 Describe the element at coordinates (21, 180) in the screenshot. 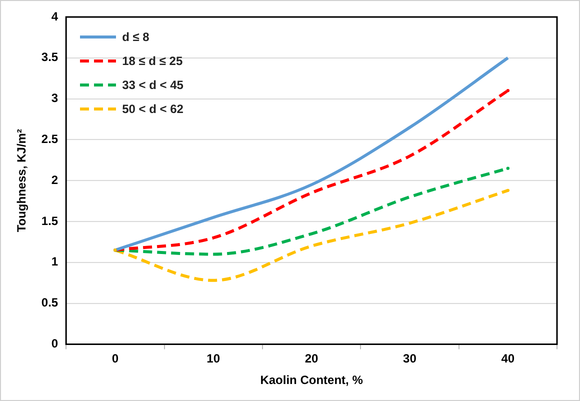

I see `y-axis-title: Toughness, KJ/m²` at that location.